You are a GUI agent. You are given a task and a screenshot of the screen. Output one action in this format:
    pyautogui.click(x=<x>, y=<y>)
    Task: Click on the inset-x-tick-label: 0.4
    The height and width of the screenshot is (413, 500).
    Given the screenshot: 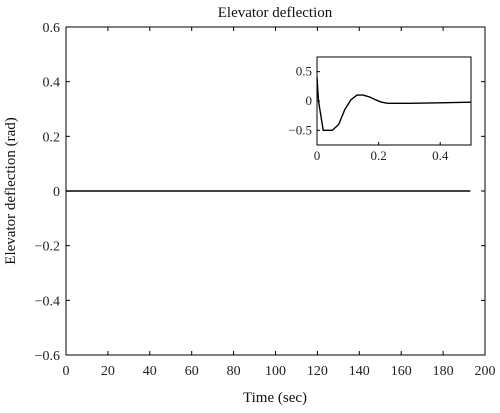 What is the action you would take?
    pyautogui.click(x=440, y=155)
    